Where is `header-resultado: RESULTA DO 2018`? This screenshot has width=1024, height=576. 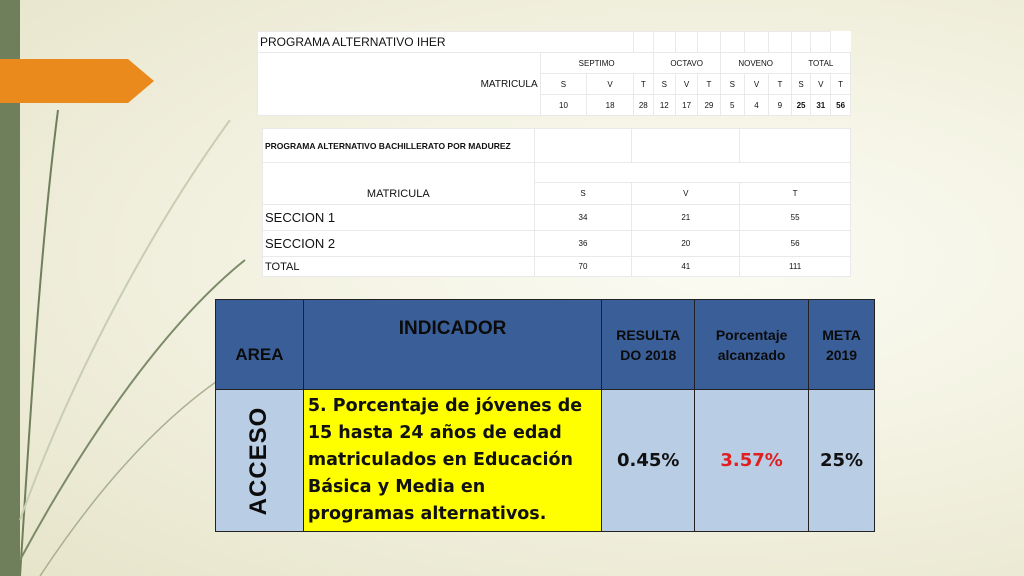
header-resultado: RESULTA DO 2018 is located at coordinates (648, 344).